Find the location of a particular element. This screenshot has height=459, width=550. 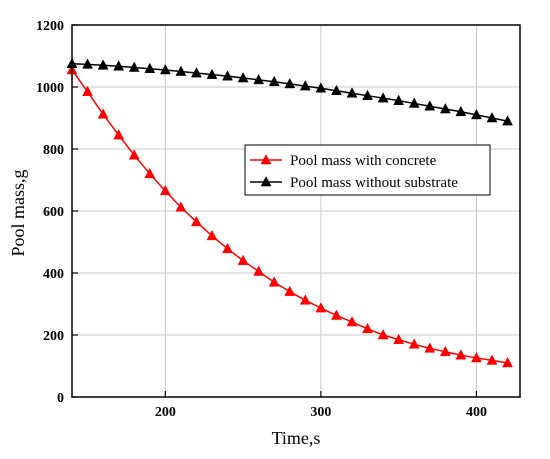

legend-label: Pool mass with concrete is located at coordinates (363, 161).